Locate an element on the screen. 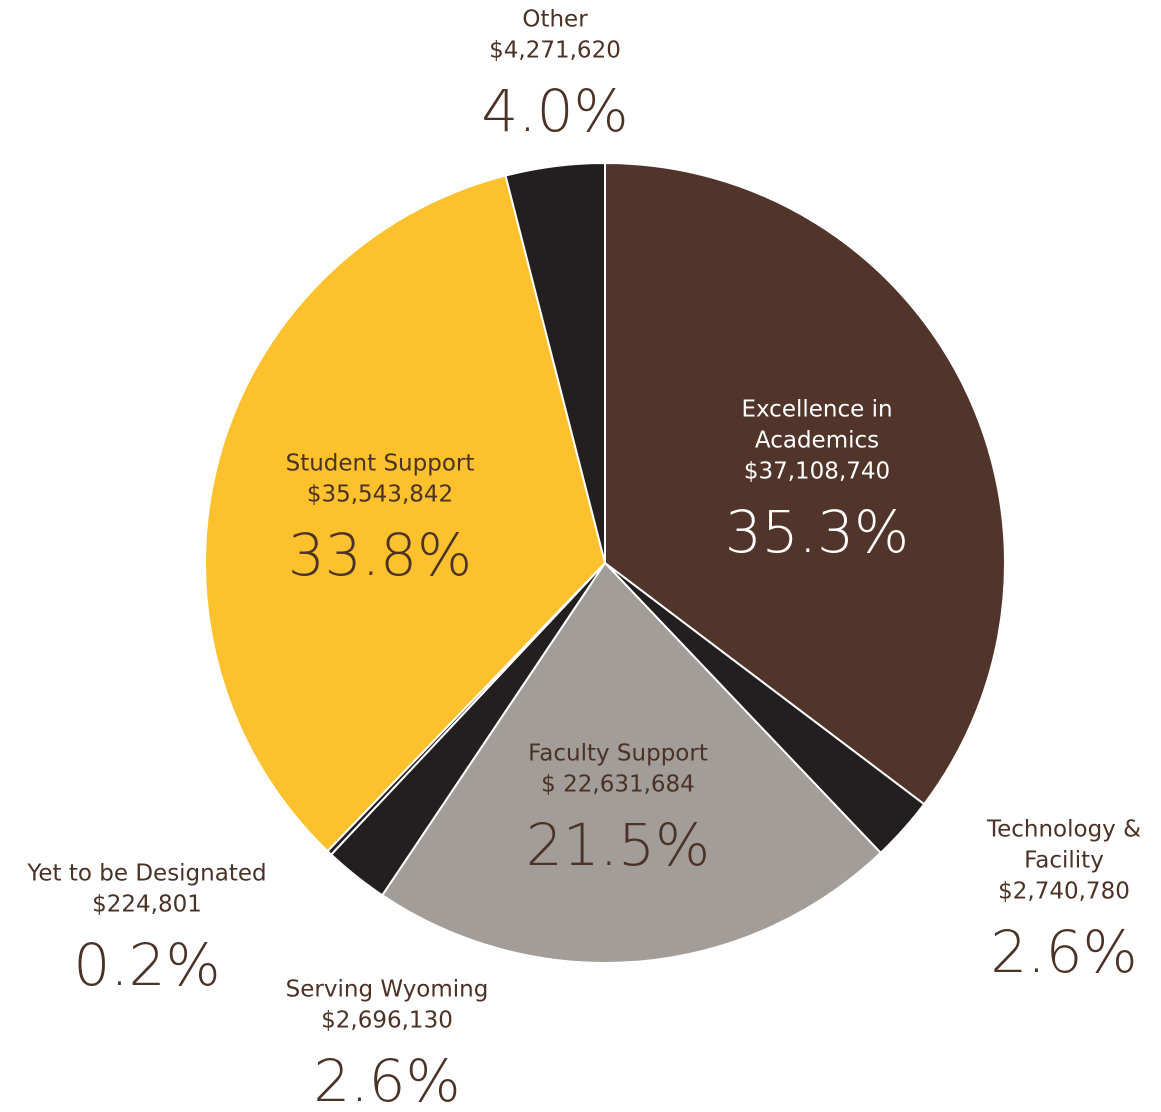 This screenshot has height=1112, width=1161. slice-name-label: Technology & is located at coordinates (1063, 830).